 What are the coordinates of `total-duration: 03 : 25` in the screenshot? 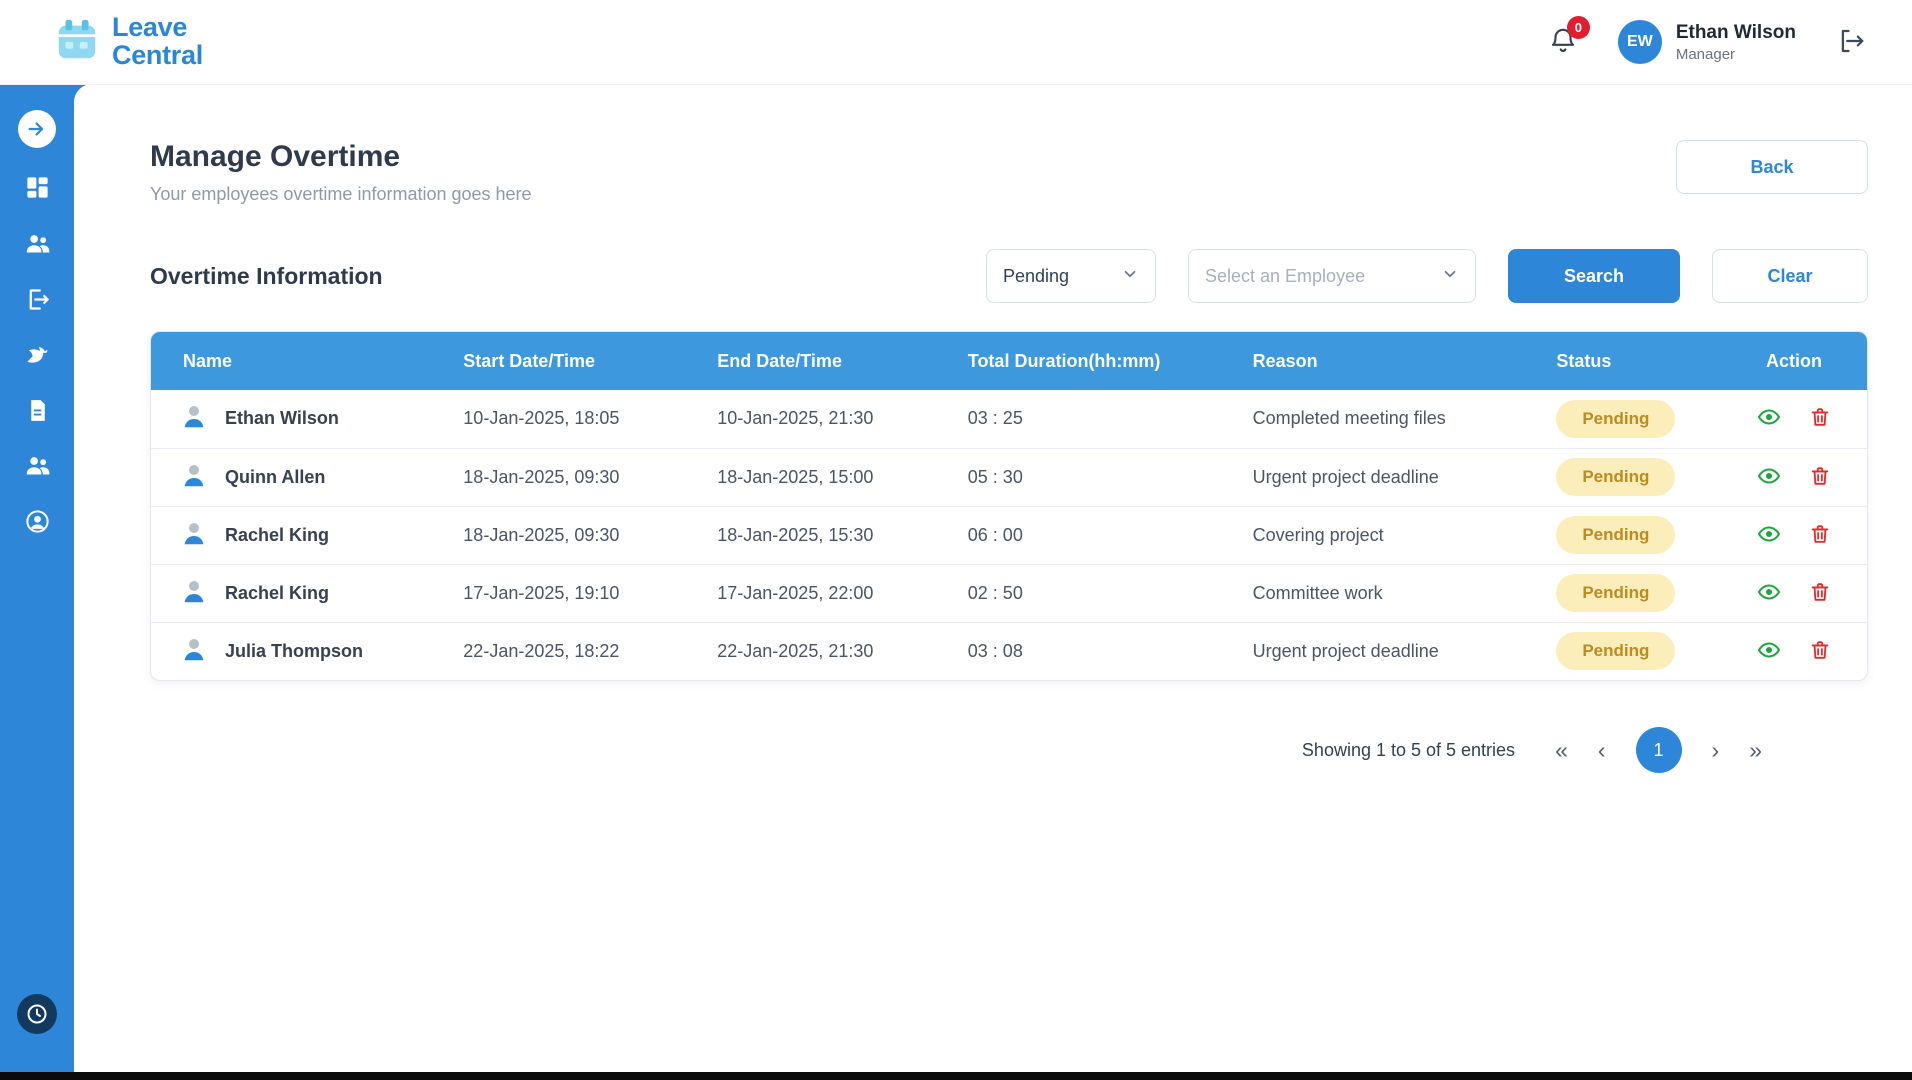 It's located at (995, 418).